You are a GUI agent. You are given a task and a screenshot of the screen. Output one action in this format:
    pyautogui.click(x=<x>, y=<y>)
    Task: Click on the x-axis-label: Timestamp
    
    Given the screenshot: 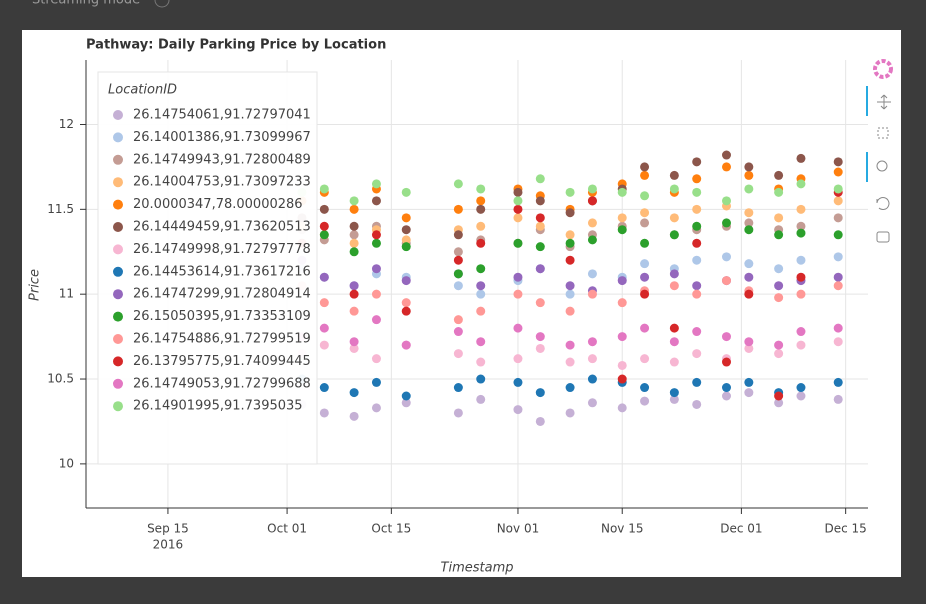 What is the action you would take?
    pyautogui.click(x=477, y=568)
    